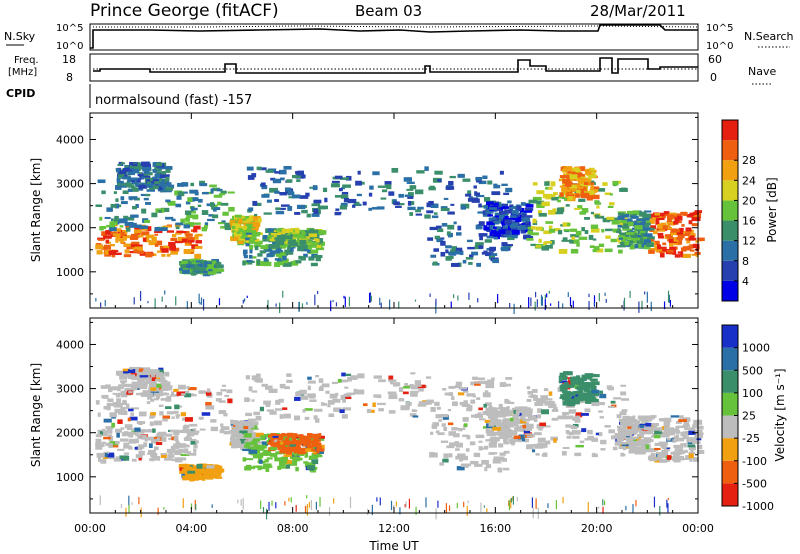 This screenshot has width=800, height=554. I want to click on date-title: 28/Mar/2011, so click(638, 11).